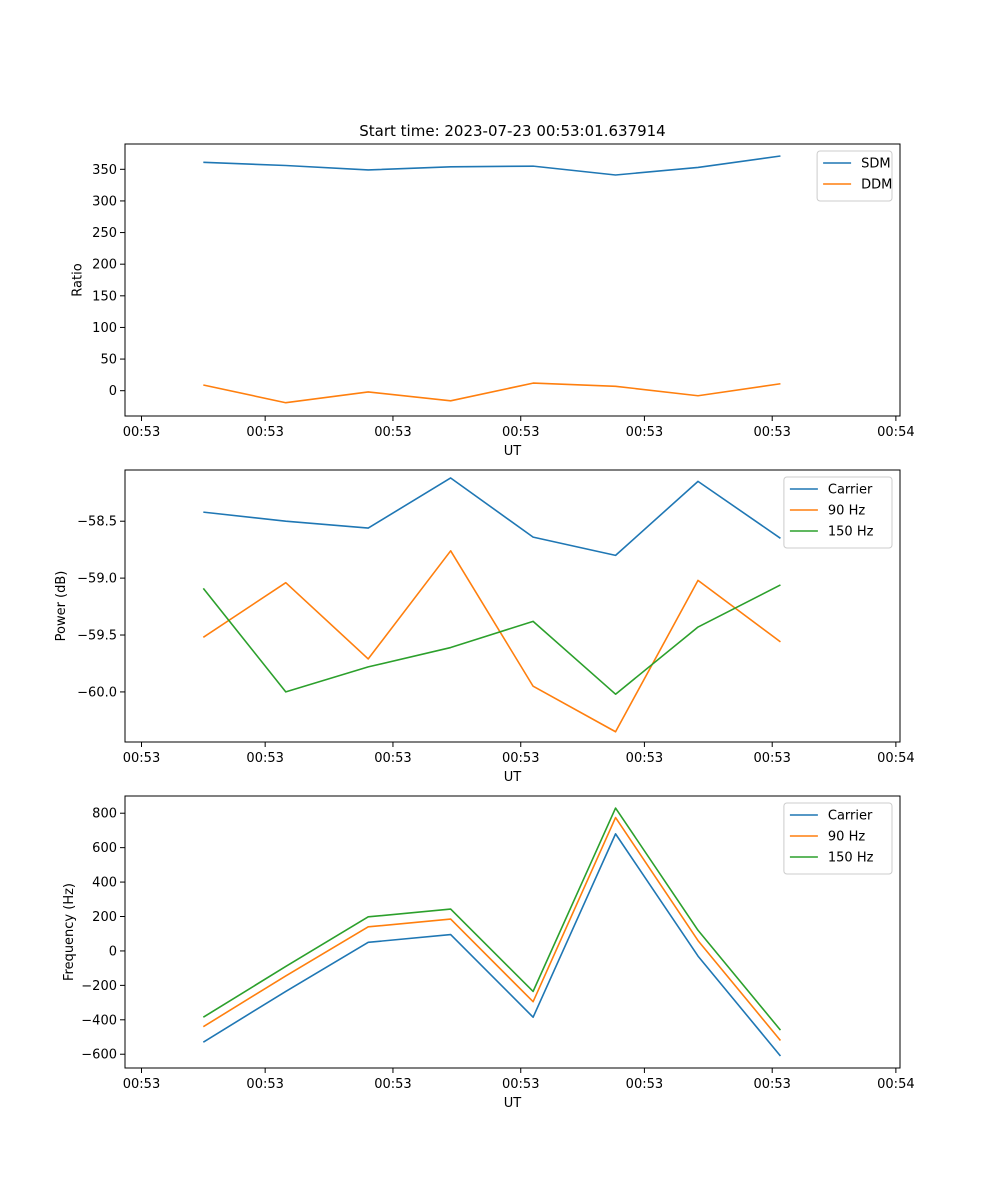 This screenshot has width=1000, height=1200. Describe the element at coordinates (104, 848) in the screenshot. I see `chart-2-y-tick-label: 600` at that location.